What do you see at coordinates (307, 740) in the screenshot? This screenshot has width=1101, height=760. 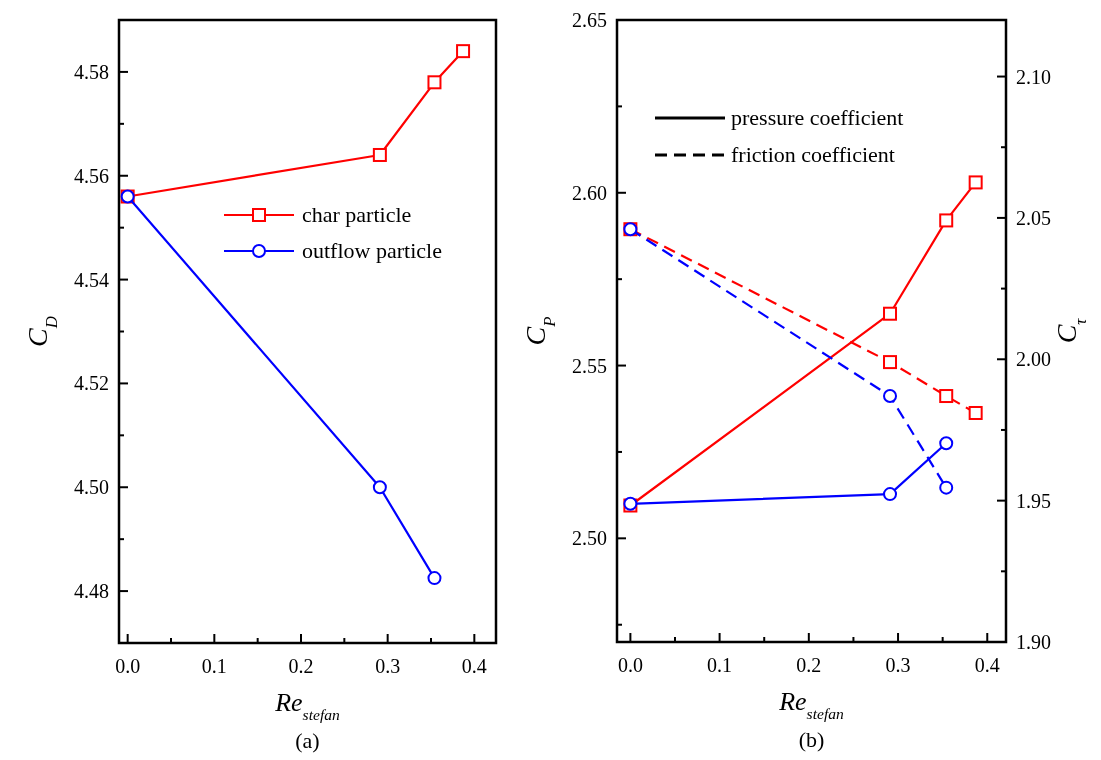 I see `text: (a)` at bounding box center [307, 740].